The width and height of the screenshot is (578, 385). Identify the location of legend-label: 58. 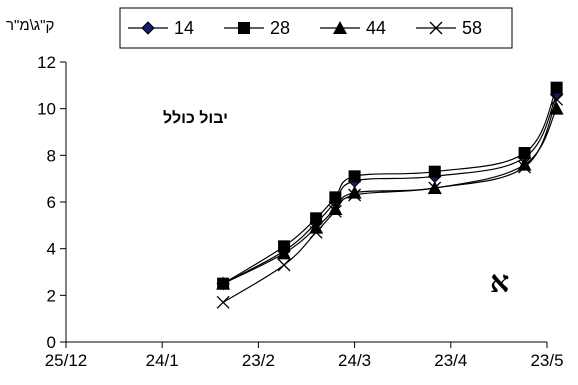
(472, 28).